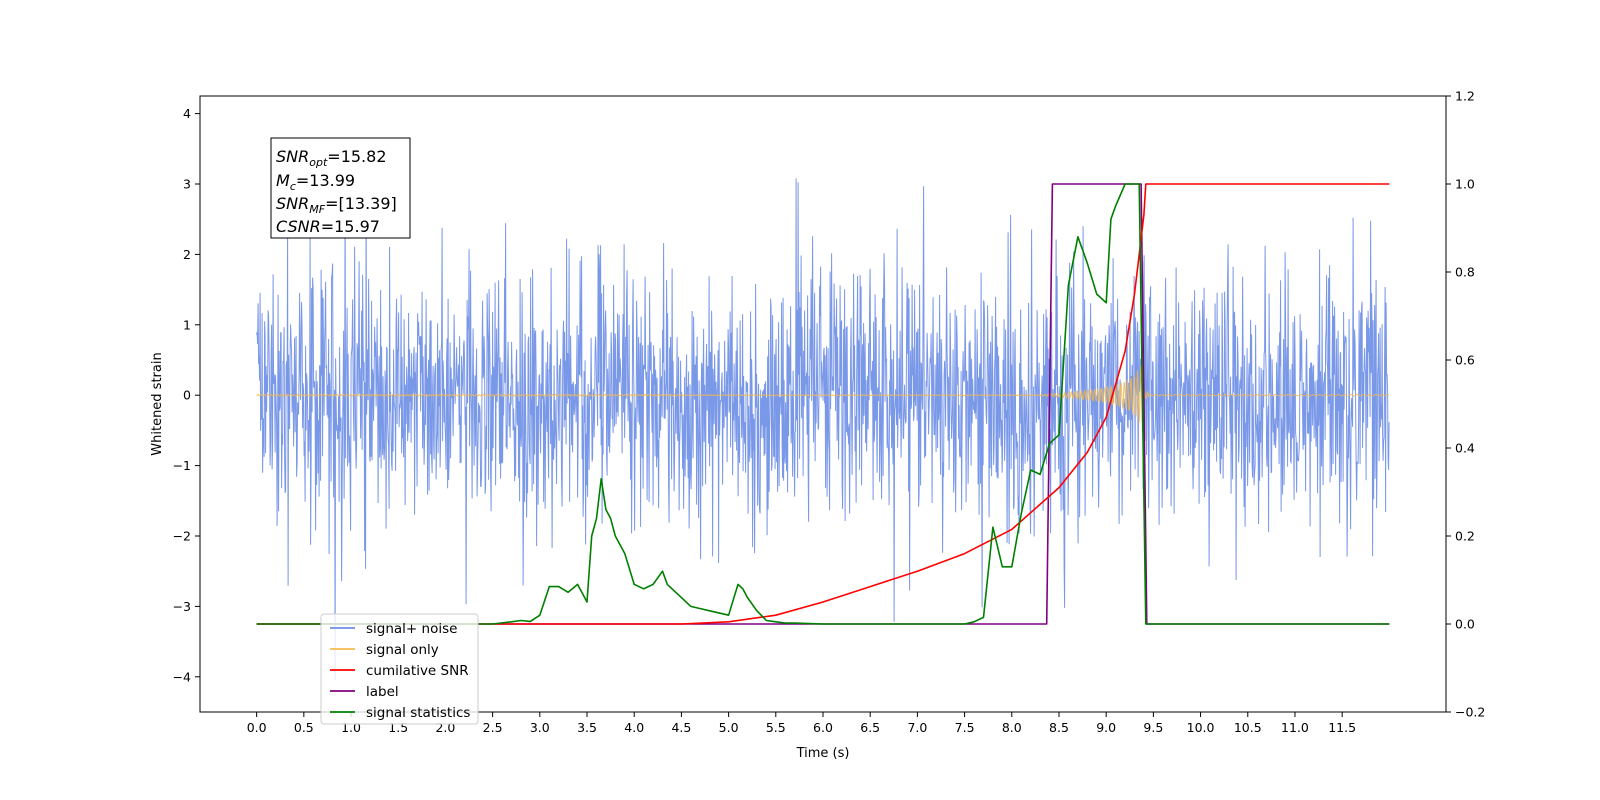 Image resolution: width=1600 pixels, height=800 pixels. What do you see at coordinates (1012, 727) in the screenshot?
I see `x-tick-label: 8.0` at bounding box center [1012, 727].